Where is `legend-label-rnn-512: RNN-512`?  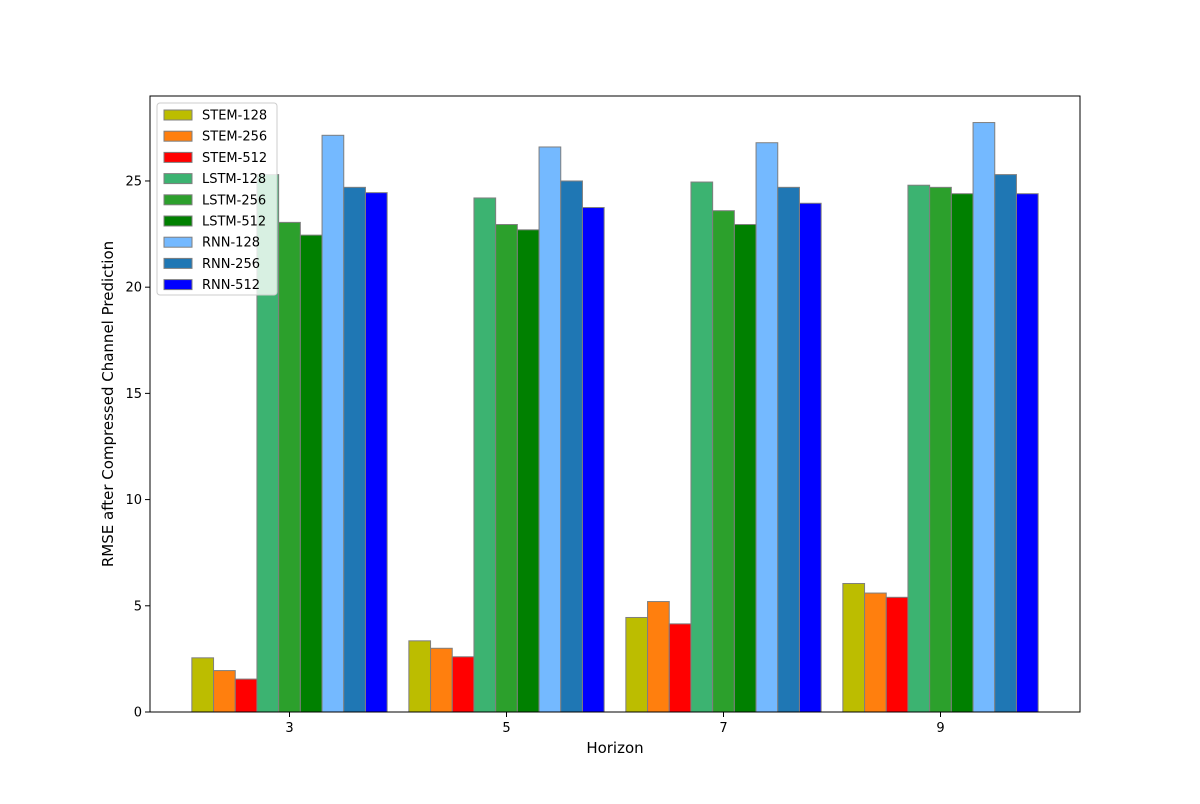
legend-label-rnn-512: RNN-512 is located at coordinates (231, 285).